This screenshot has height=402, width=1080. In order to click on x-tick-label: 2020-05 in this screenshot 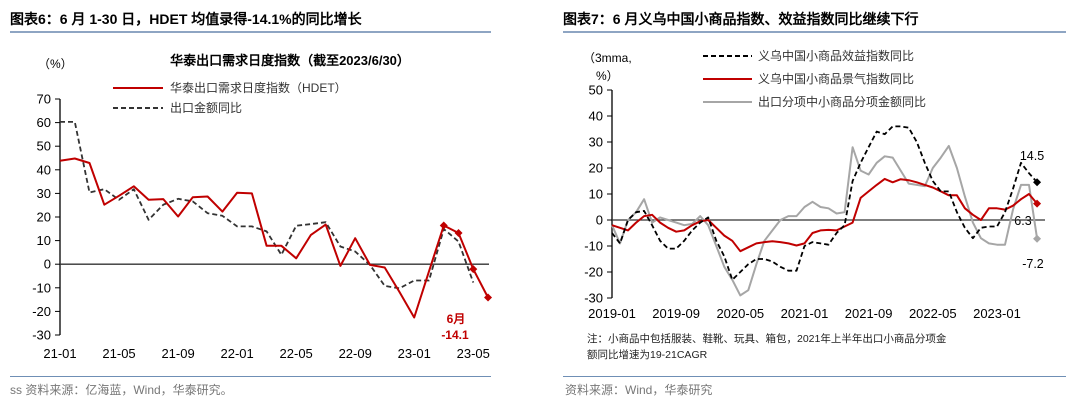, I will do `click(740, 313)`.